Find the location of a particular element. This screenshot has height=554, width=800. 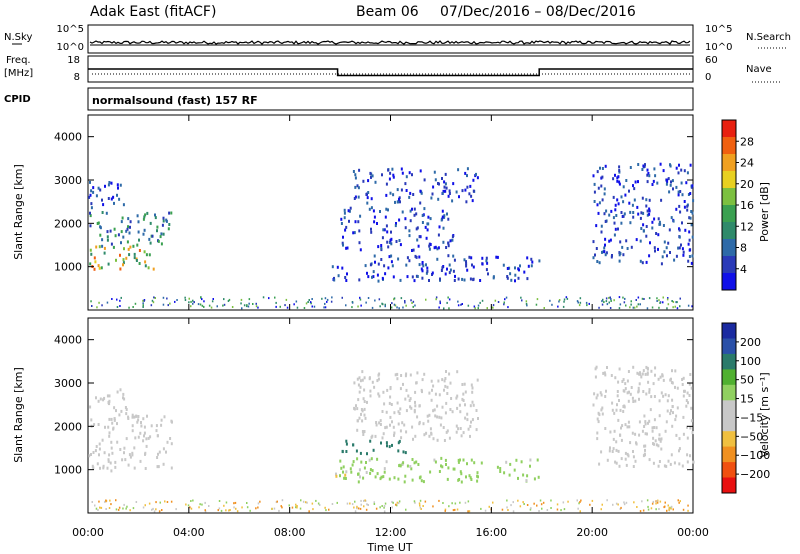

colorbar-segment is located at coordinates (729, 470).